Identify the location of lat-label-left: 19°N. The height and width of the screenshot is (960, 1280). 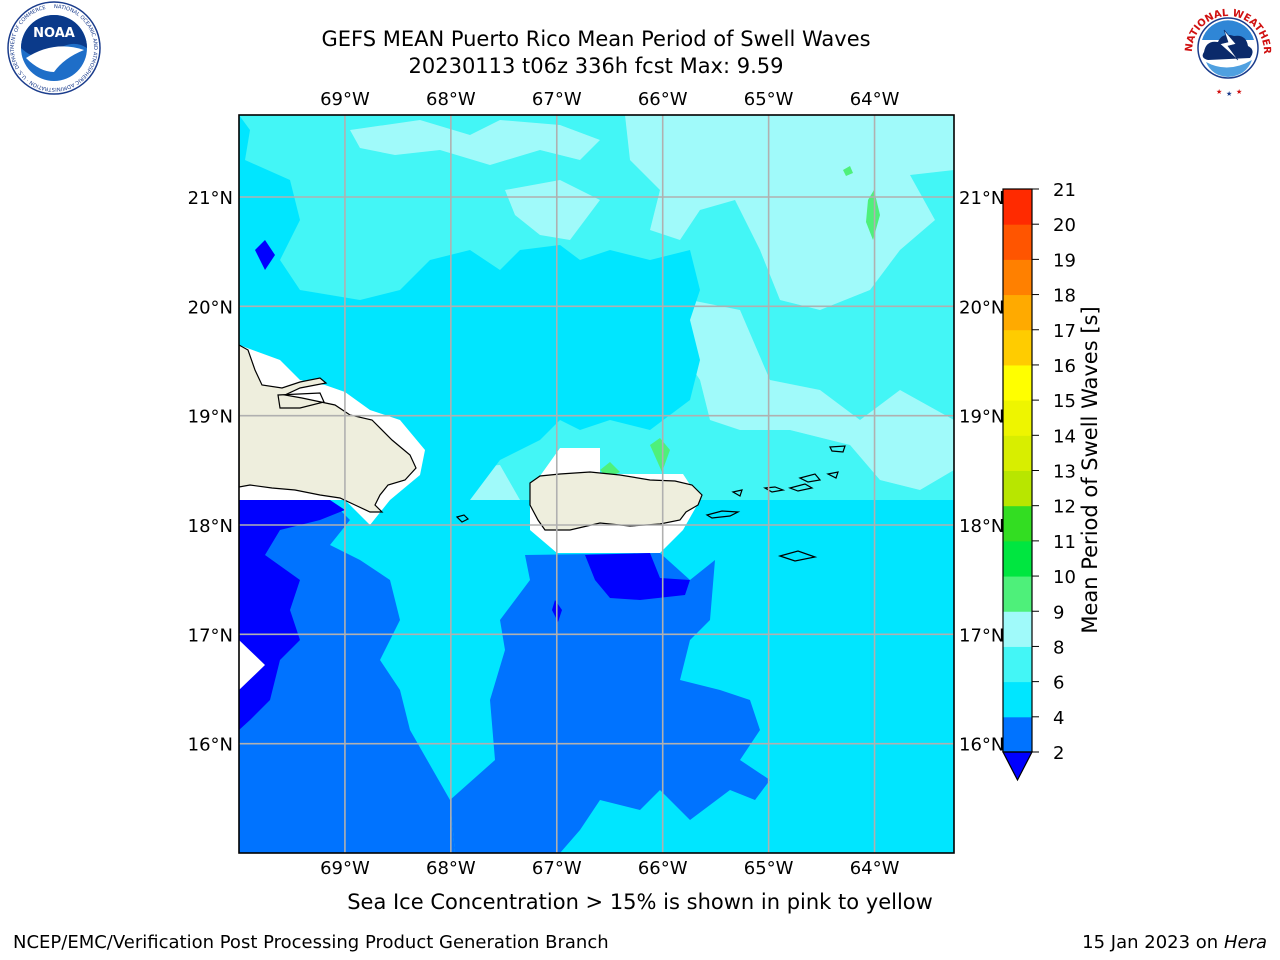
(210, 417).